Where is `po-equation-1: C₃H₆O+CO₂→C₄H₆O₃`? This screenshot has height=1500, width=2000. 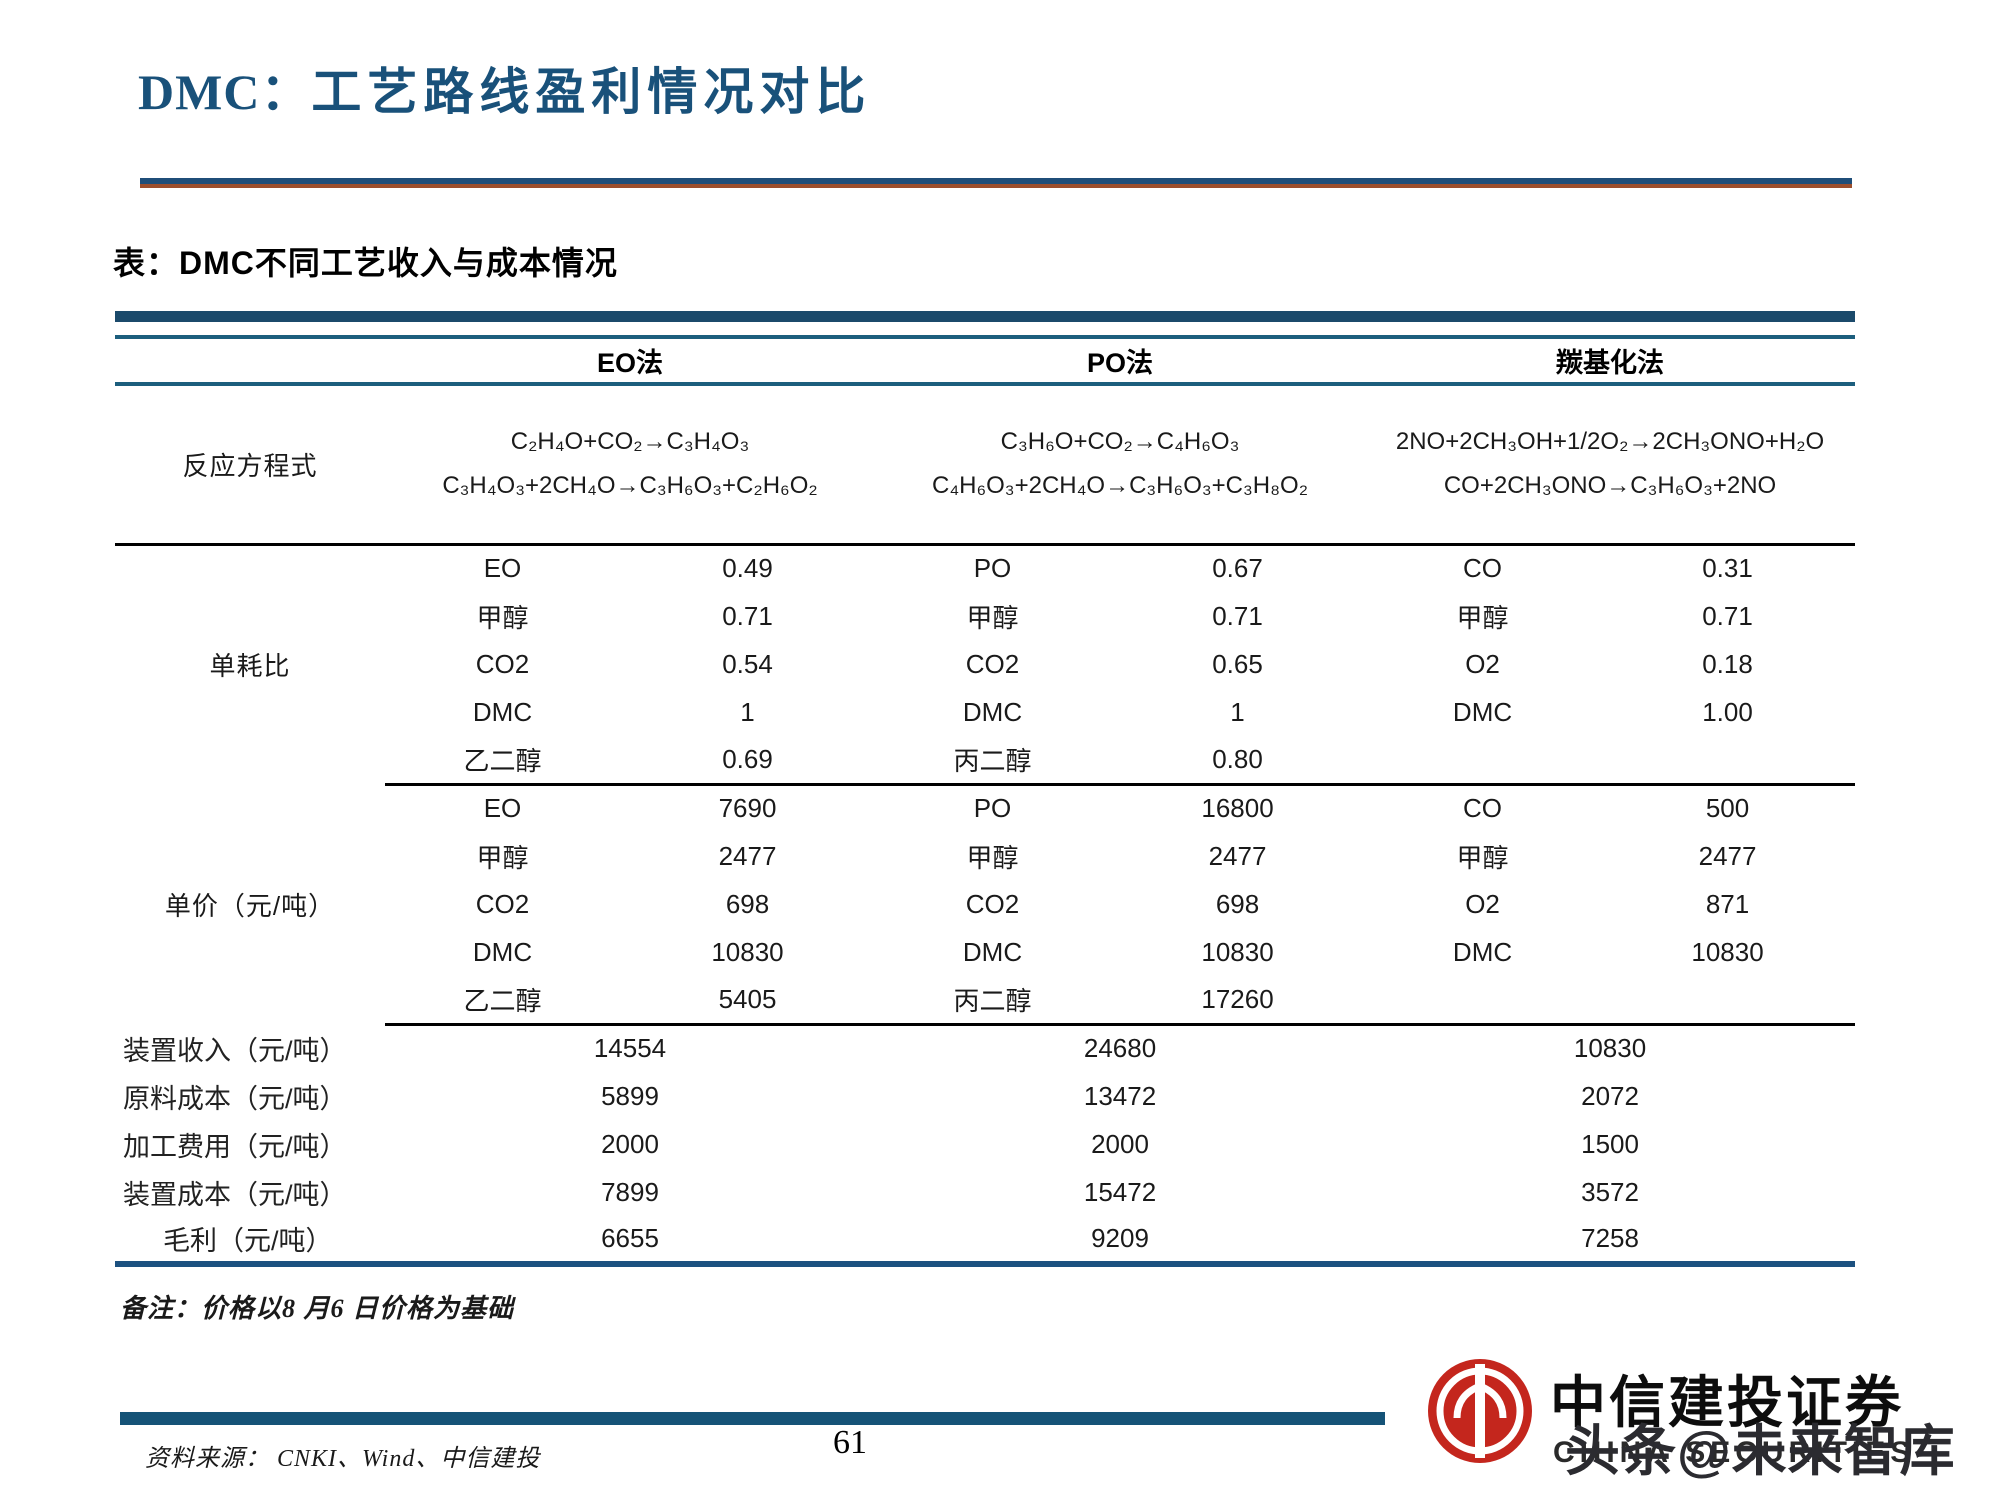
po-equation-1: C₃H₆O+CO₂→C₄H₆O₃ is located at coordinates (1120, 442).